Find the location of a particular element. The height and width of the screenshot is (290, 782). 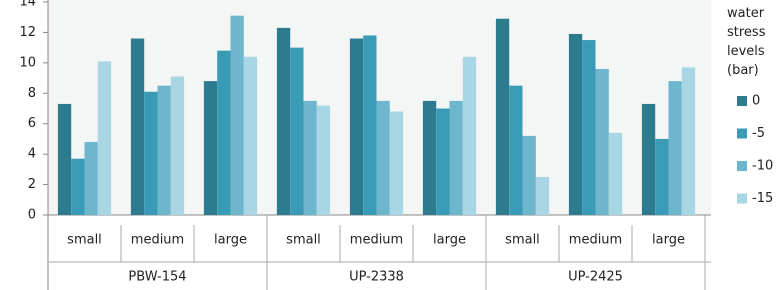

y-tick-label: 10 is located at coordinates (27, 62).